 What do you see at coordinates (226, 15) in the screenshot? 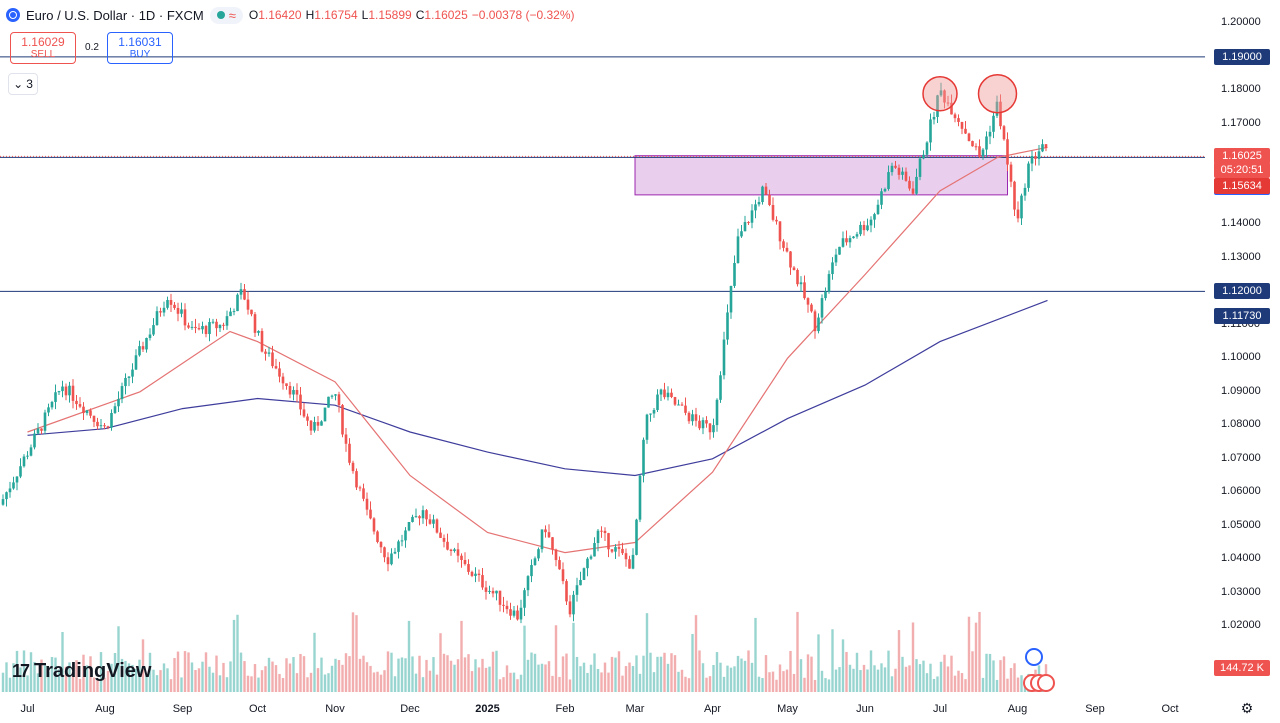
I see `market-status-pill: ≈` at bounding box center [226, 15].